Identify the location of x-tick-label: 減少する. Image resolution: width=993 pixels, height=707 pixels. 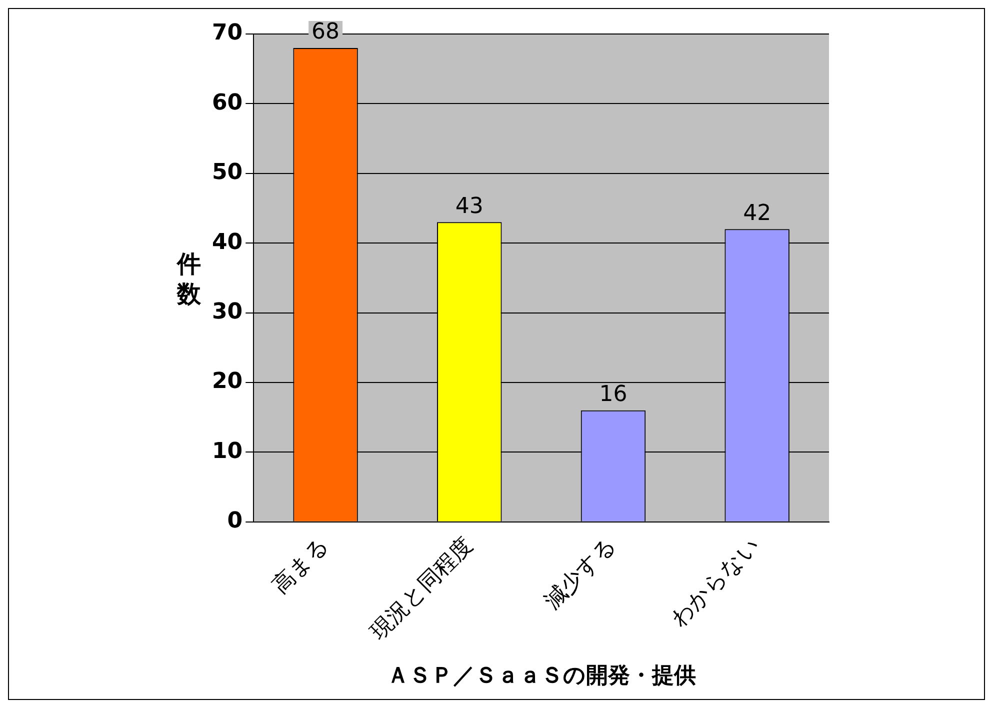
(581, 573).